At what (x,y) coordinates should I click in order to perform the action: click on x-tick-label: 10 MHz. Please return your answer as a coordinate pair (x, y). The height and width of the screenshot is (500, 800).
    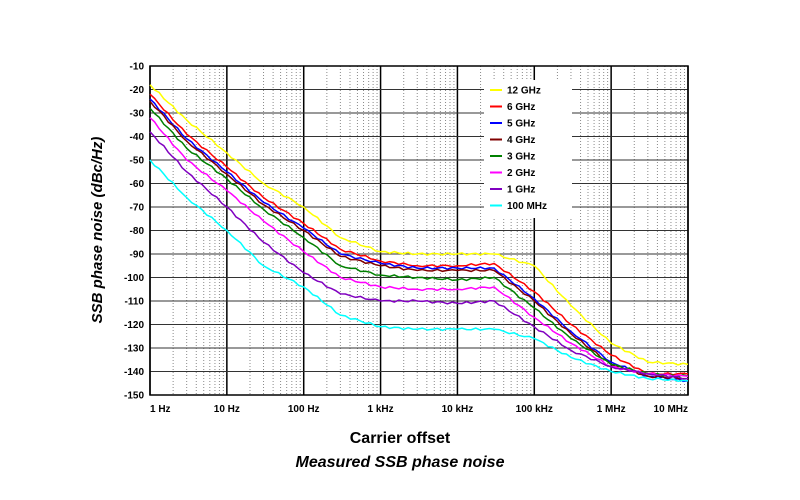
    Looking at the image, I should click on (671, 409).